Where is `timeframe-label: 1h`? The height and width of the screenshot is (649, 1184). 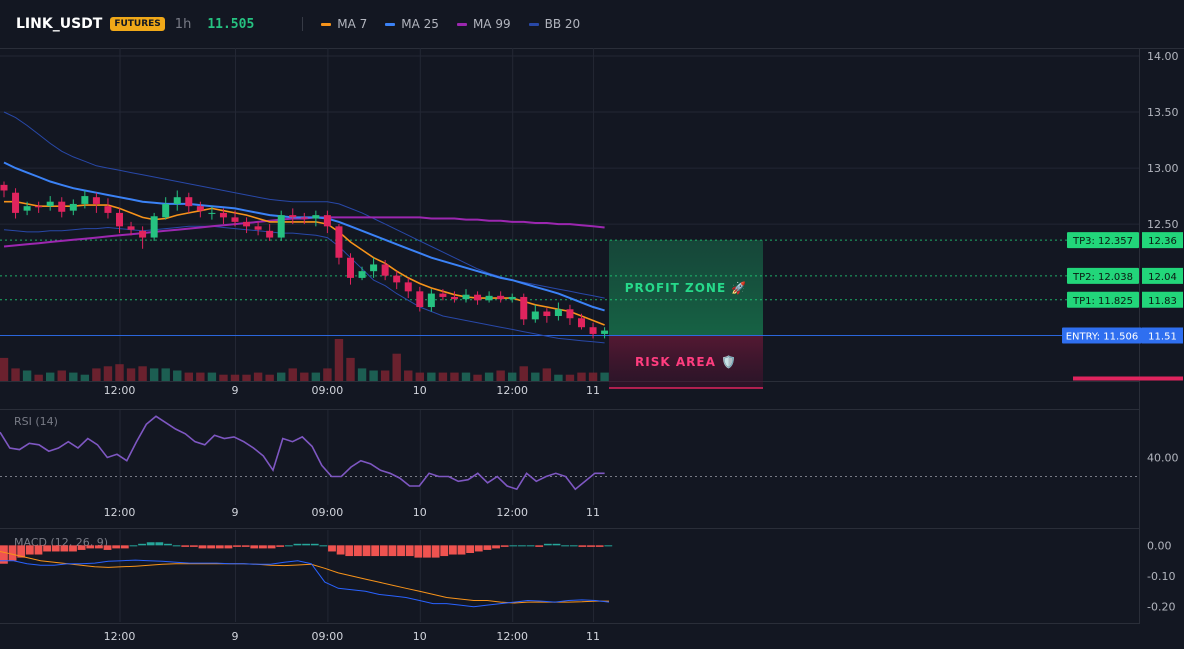 timeframe-label: 1h is located at coordinates (183, 24).